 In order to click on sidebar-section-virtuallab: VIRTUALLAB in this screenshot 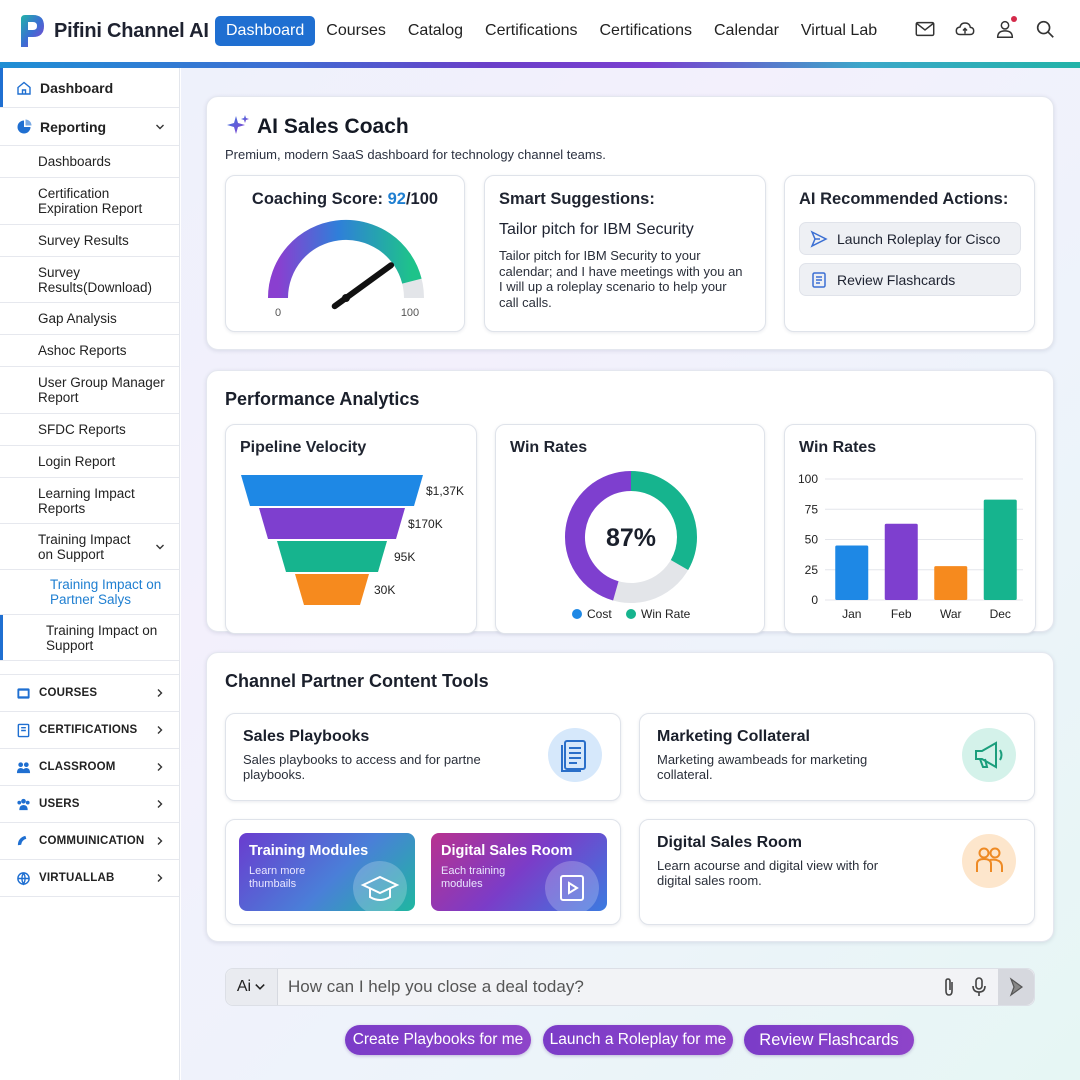, I will do `click(89, 878)`.